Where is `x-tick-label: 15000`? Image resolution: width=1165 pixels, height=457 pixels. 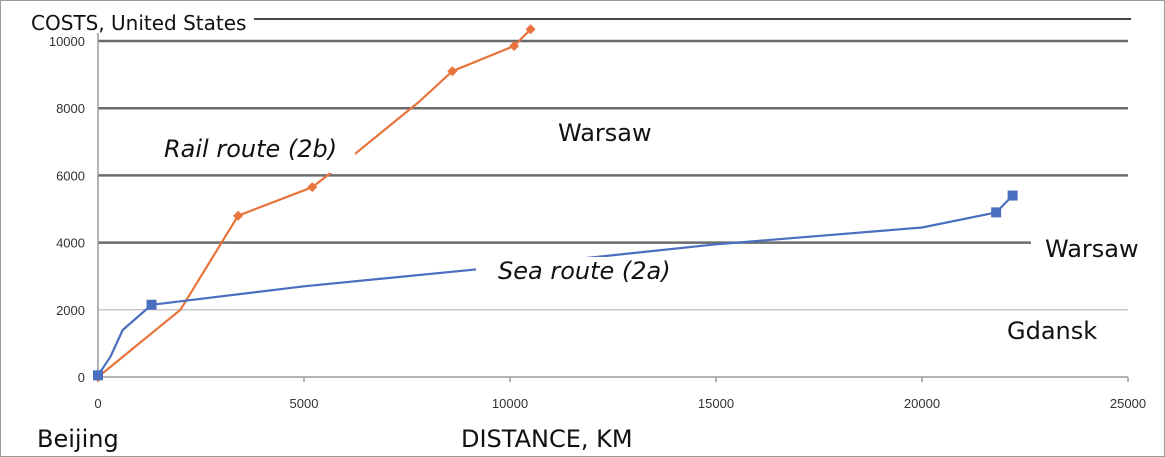
x-tick-label: 15000 is located at coordinates (716, 403).